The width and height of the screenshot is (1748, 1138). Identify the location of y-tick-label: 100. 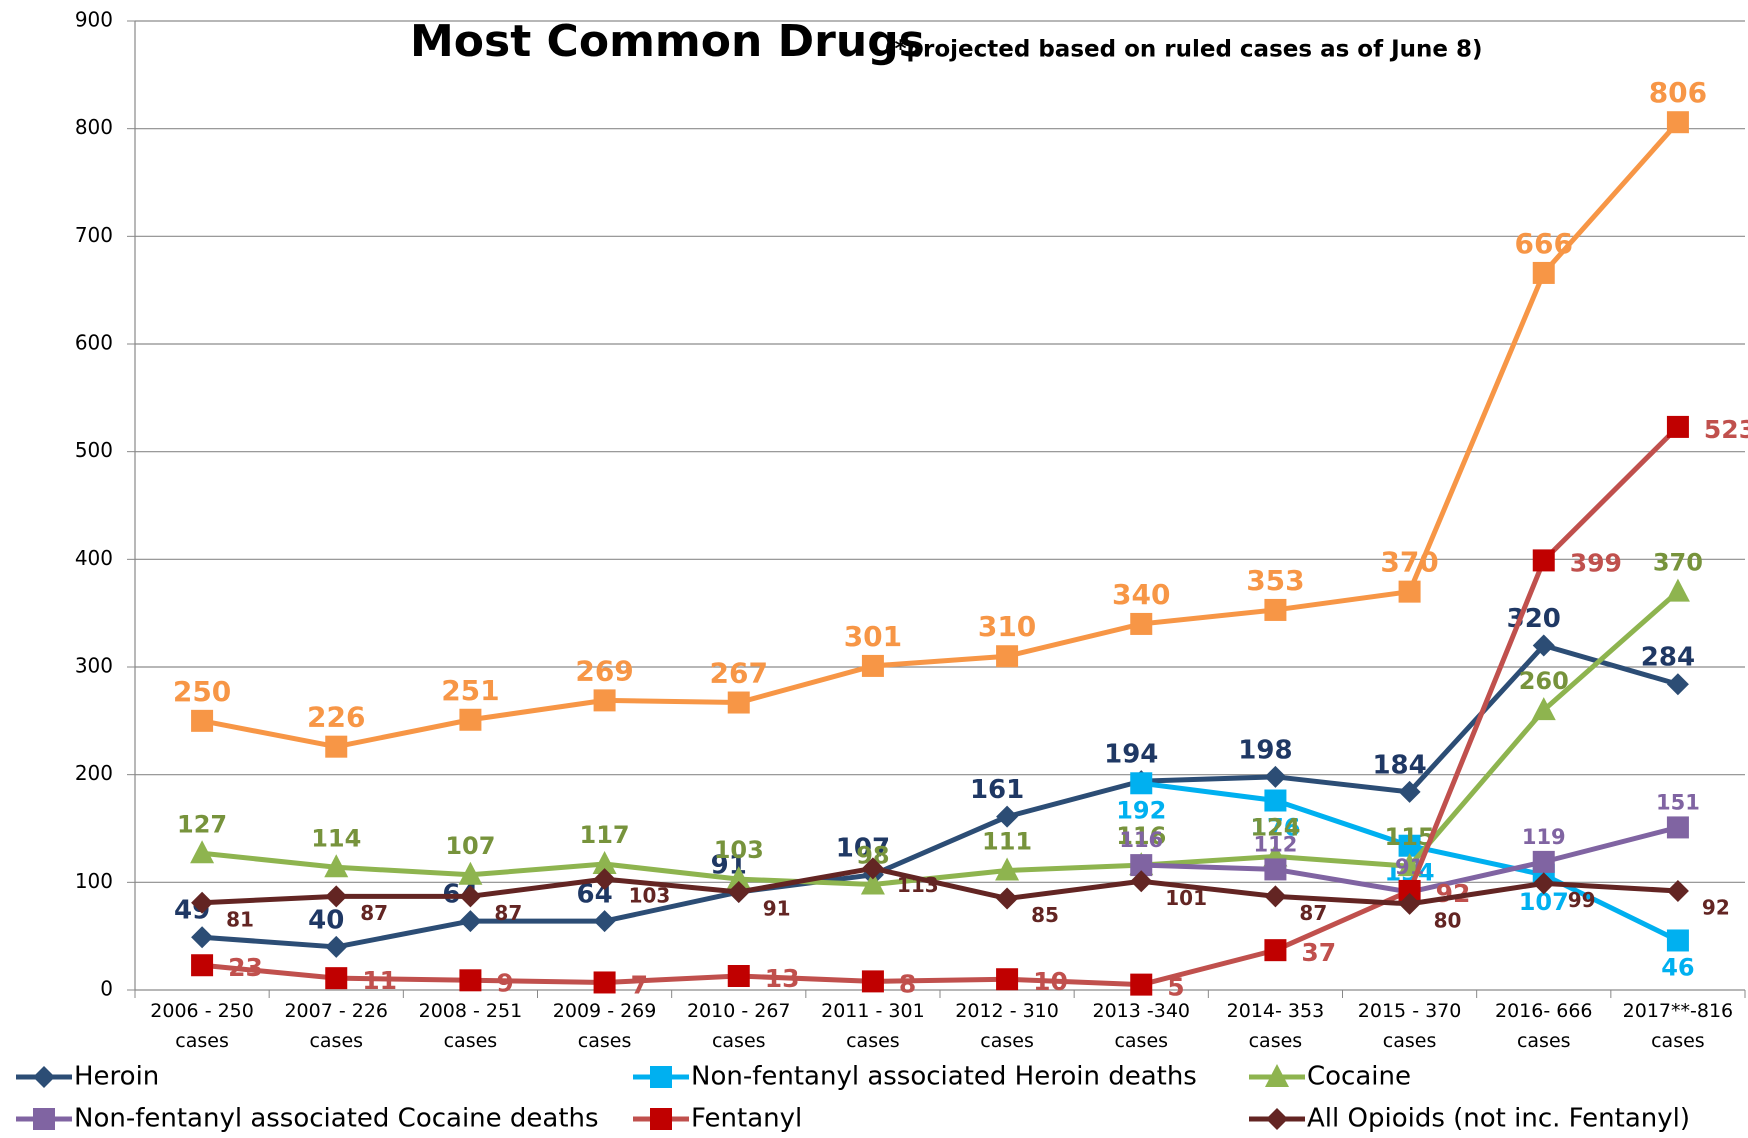
(94, 881).